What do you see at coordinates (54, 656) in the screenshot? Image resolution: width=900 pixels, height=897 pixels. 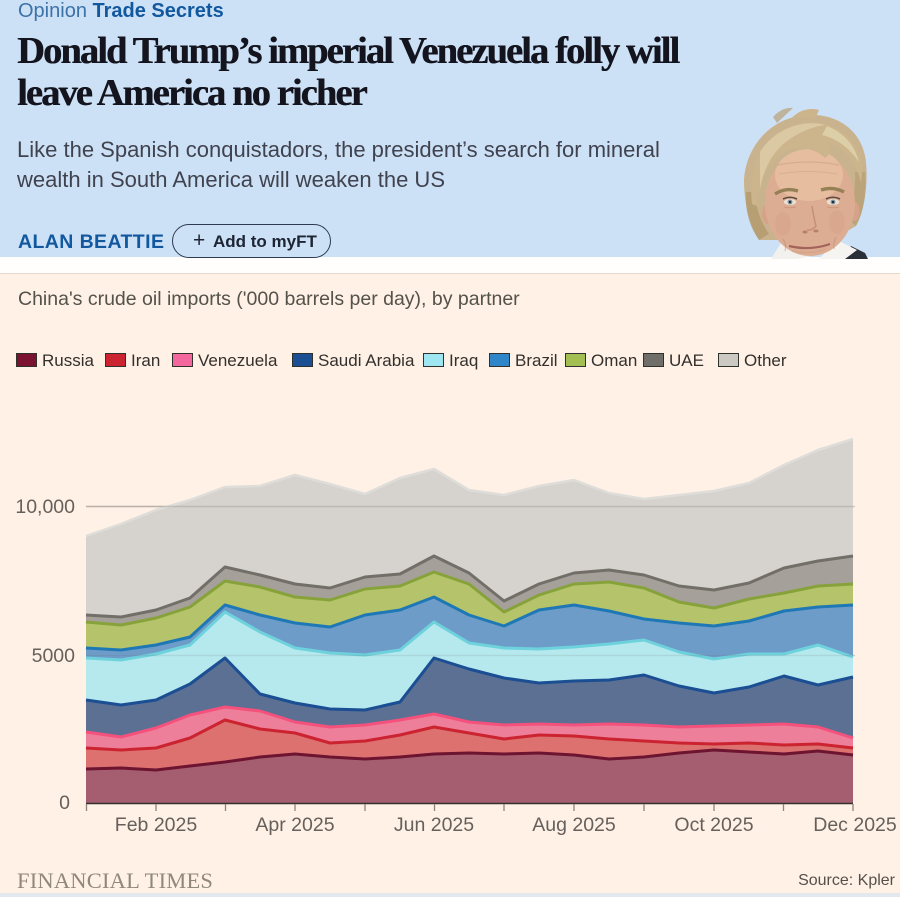 I see `svg-text: 5000` at bounding box center [54, 656].